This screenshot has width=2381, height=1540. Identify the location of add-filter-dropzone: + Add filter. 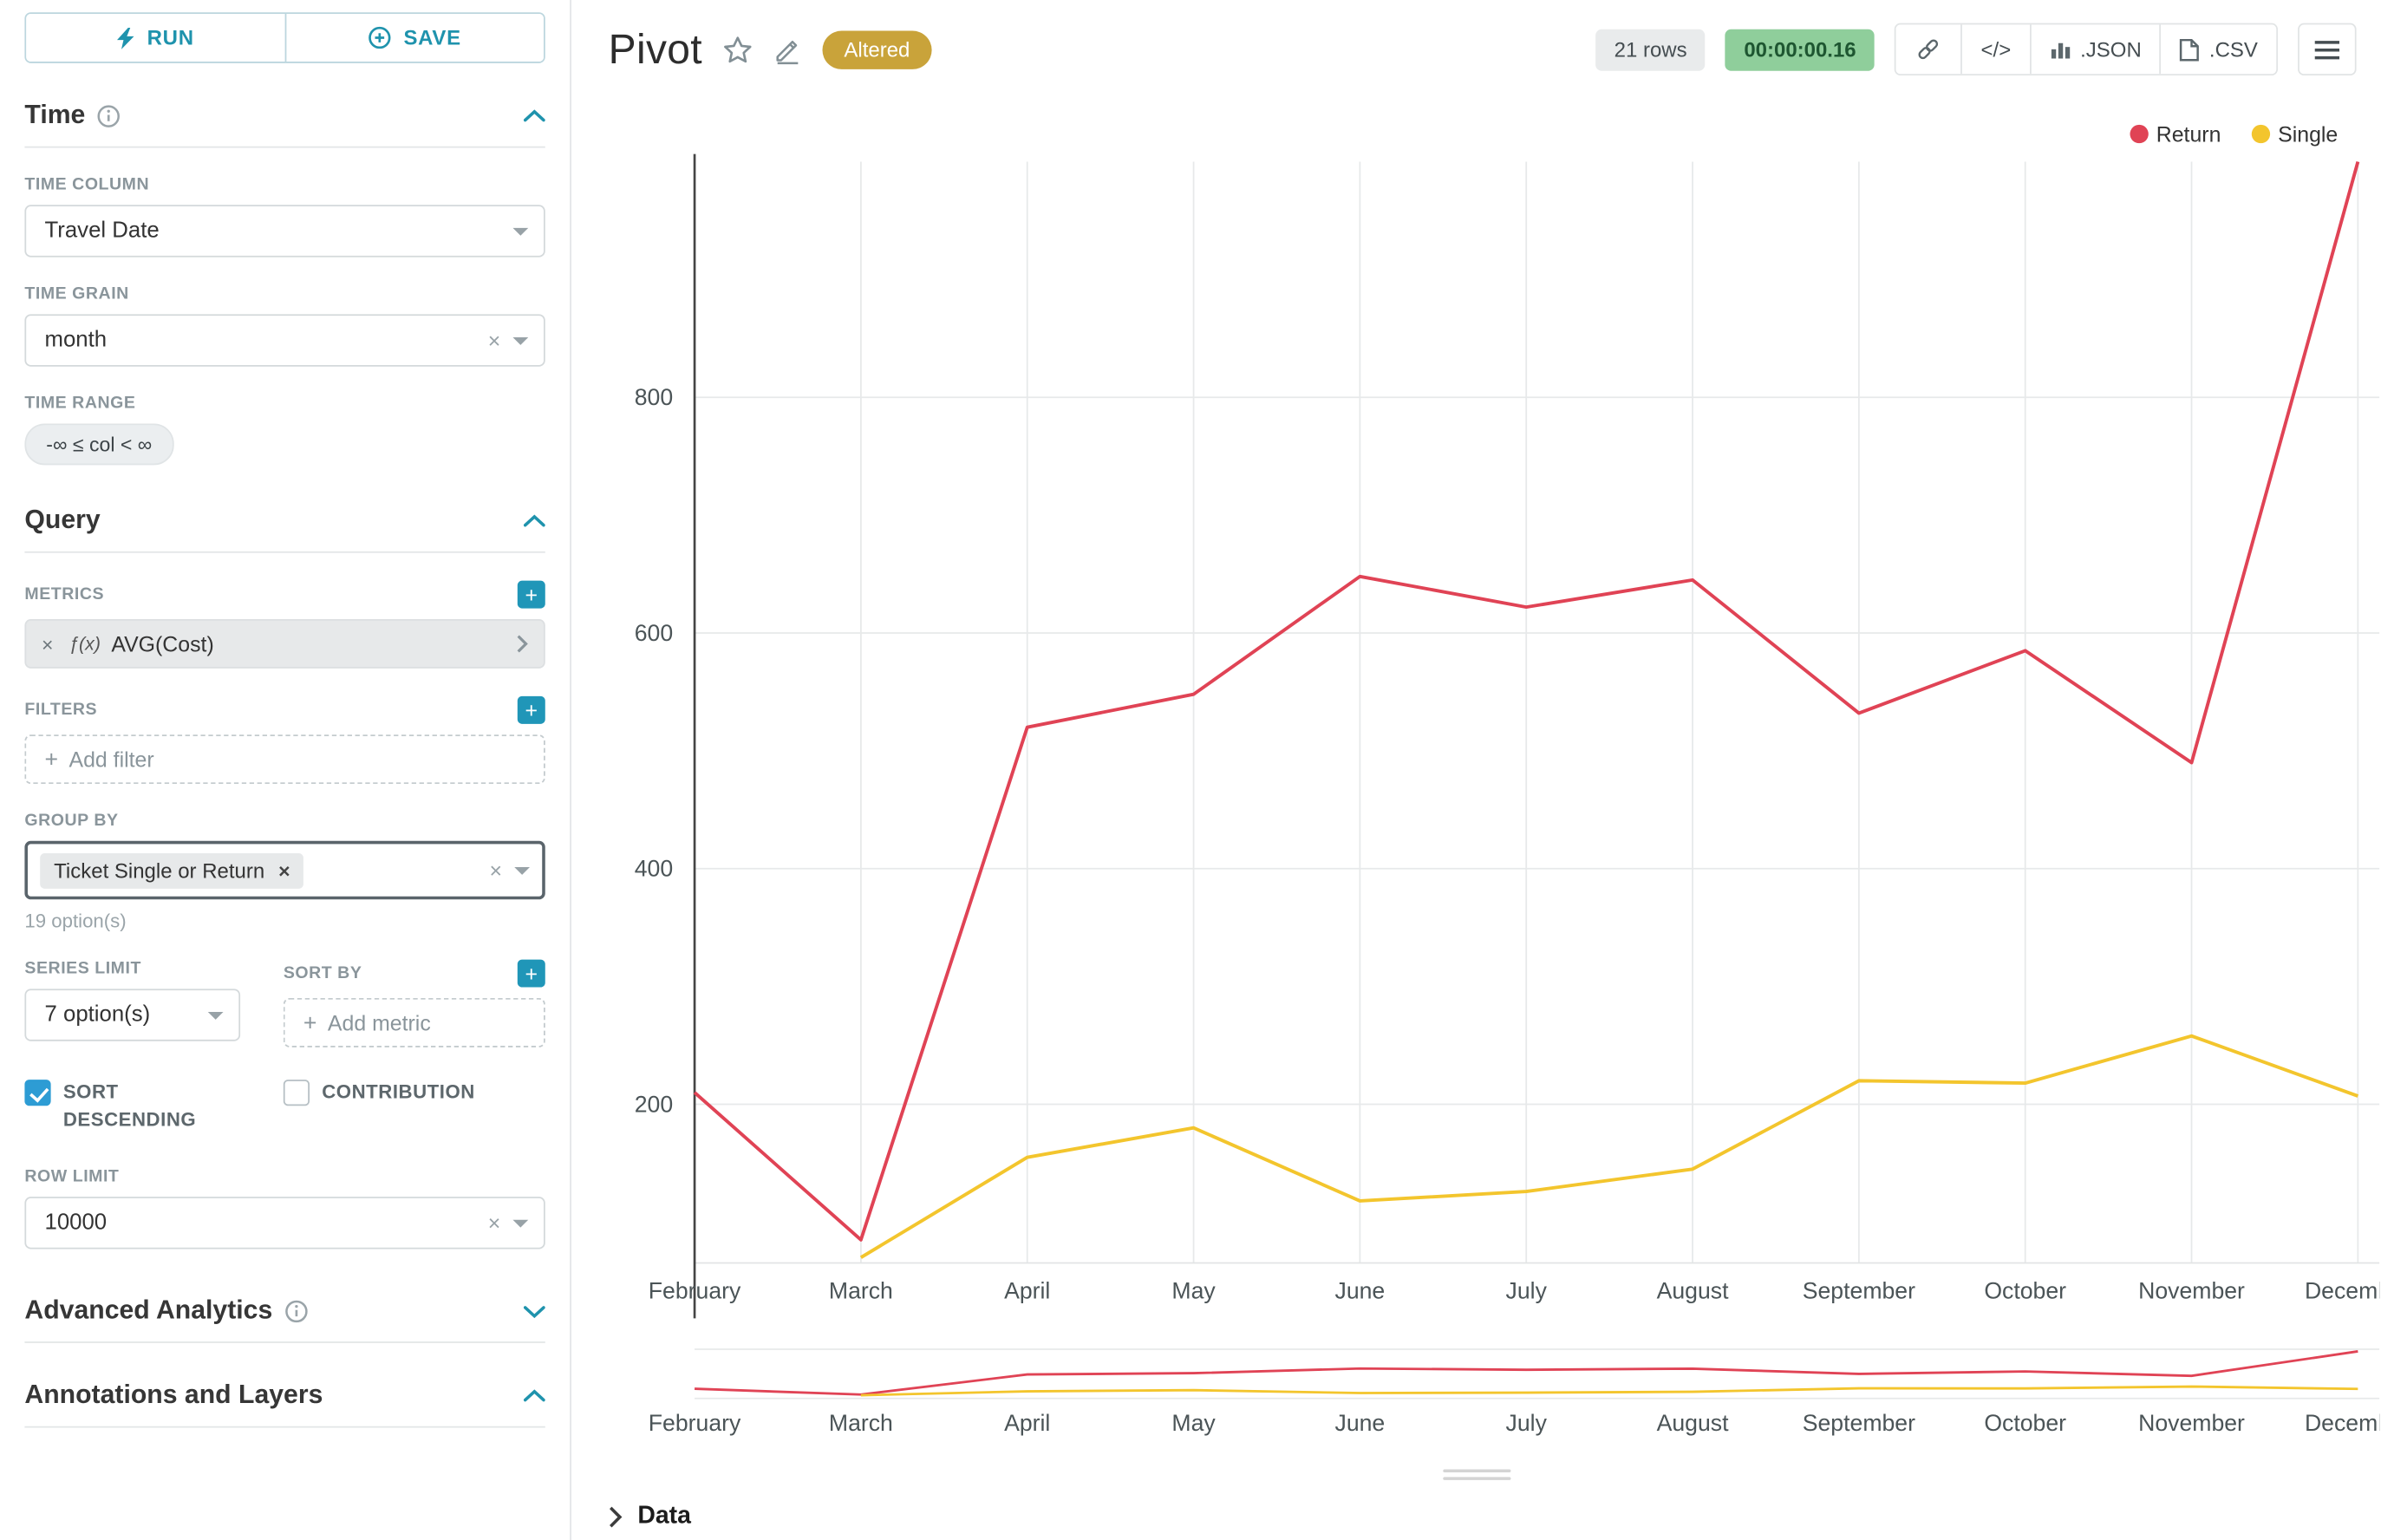
(285, 759).